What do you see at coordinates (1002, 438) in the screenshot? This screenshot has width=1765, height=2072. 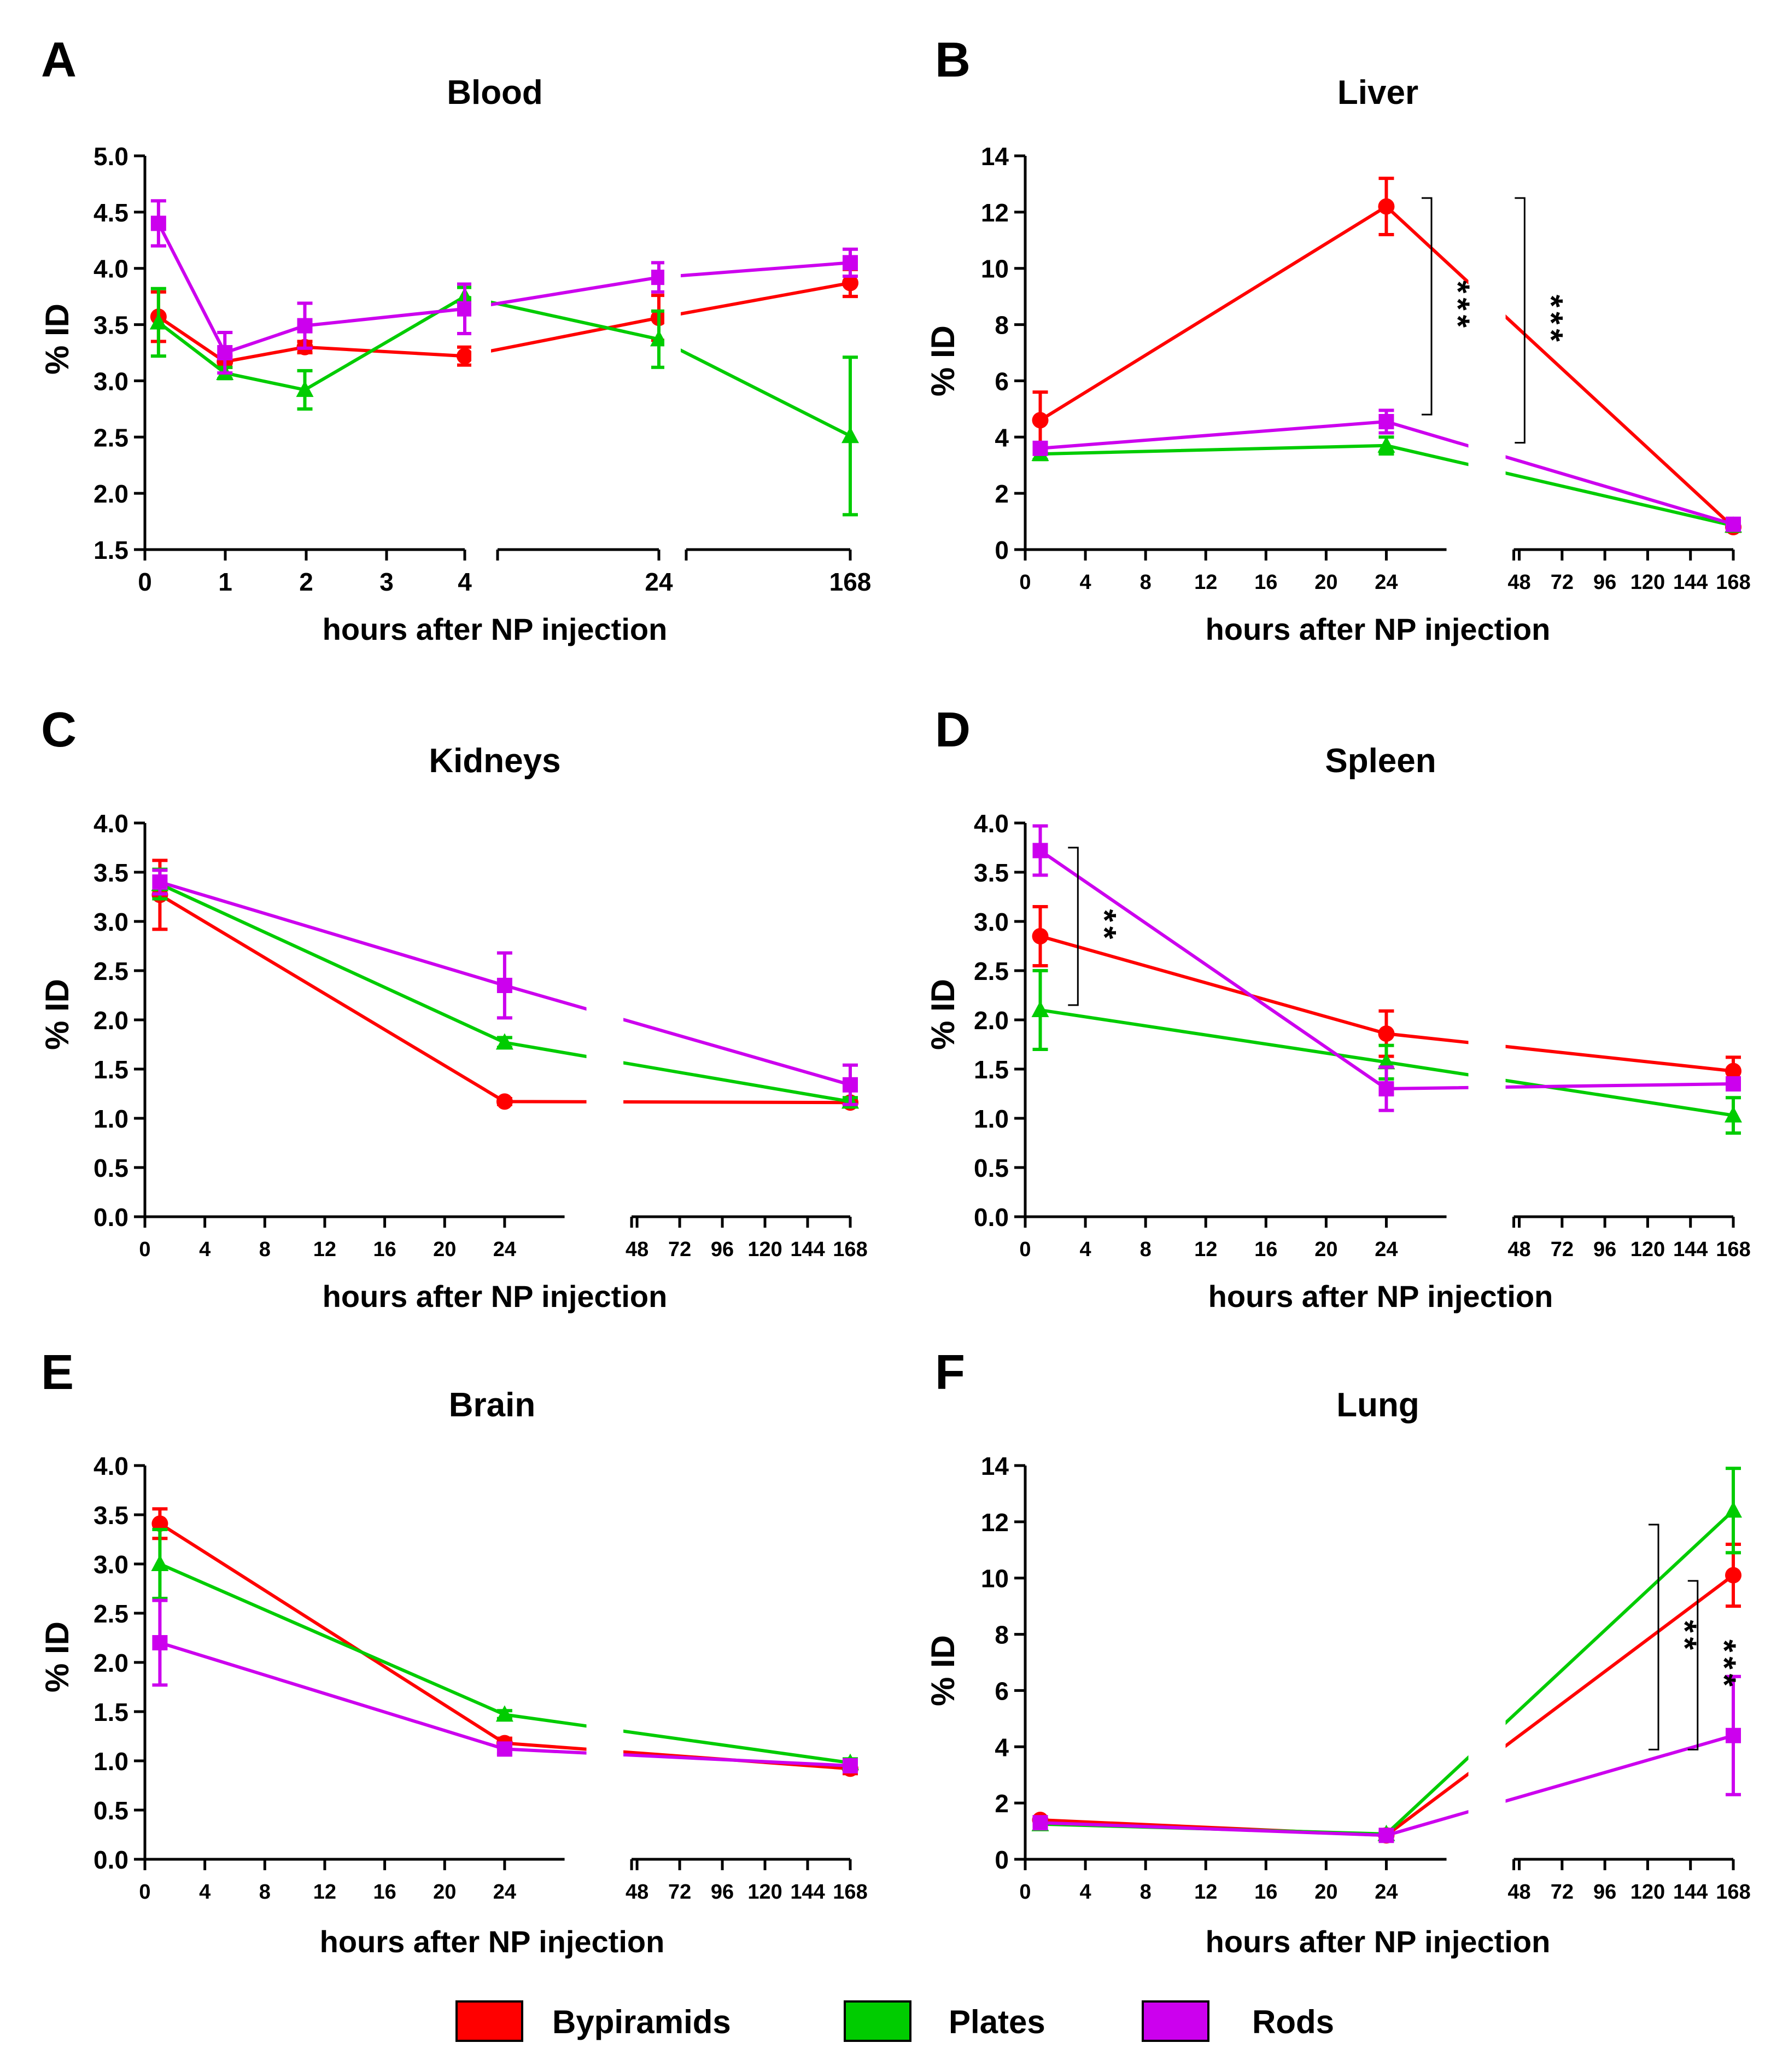 I see `y-tick-label: 4` at bounding box center [1002, 438].